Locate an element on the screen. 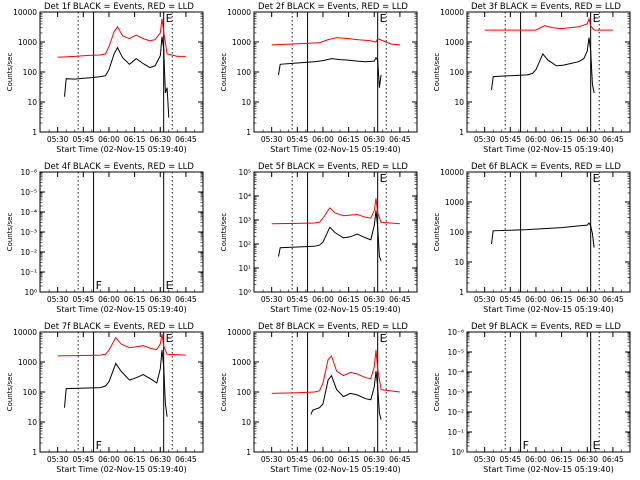 This screenshot has height=480, width=640. panel-7-xlabel: Start Time (02-Nov-15 05:19:40) is located at coordinates (121, 469).